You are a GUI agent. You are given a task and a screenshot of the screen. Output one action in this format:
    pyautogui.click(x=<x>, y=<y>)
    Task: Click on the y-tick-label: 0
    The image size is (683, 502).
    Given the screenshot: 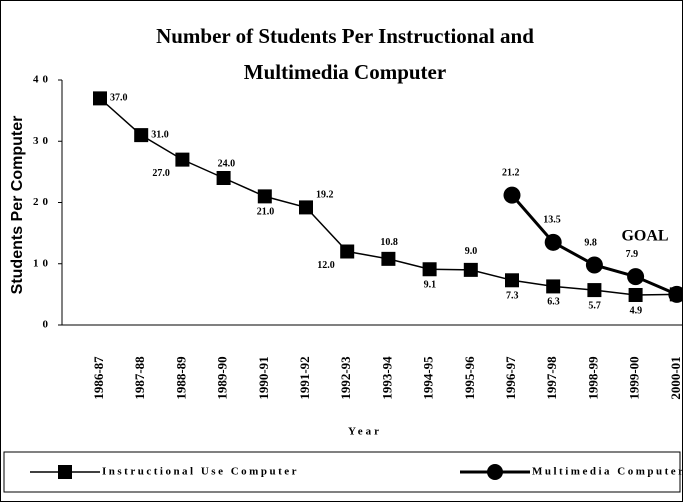 What is the action you would take?
    pyautogui.click(x=48, y=325)
    